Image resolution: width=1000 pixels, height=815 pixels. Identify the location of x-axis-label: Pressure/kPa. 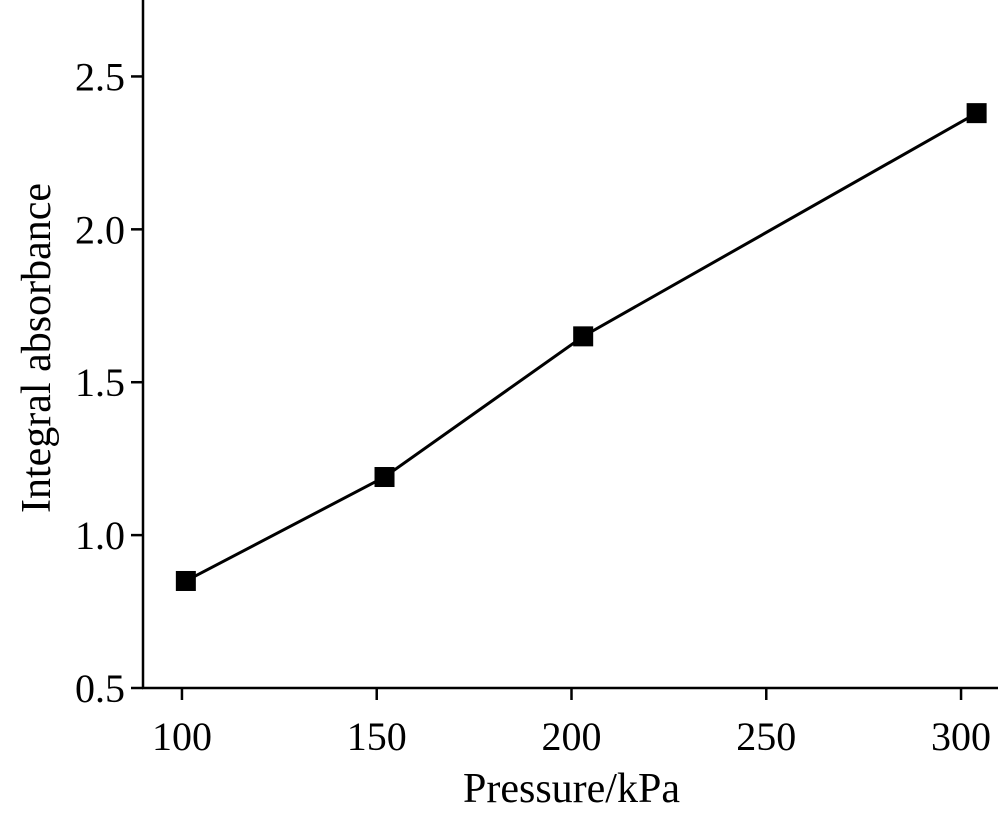
(571, 789).